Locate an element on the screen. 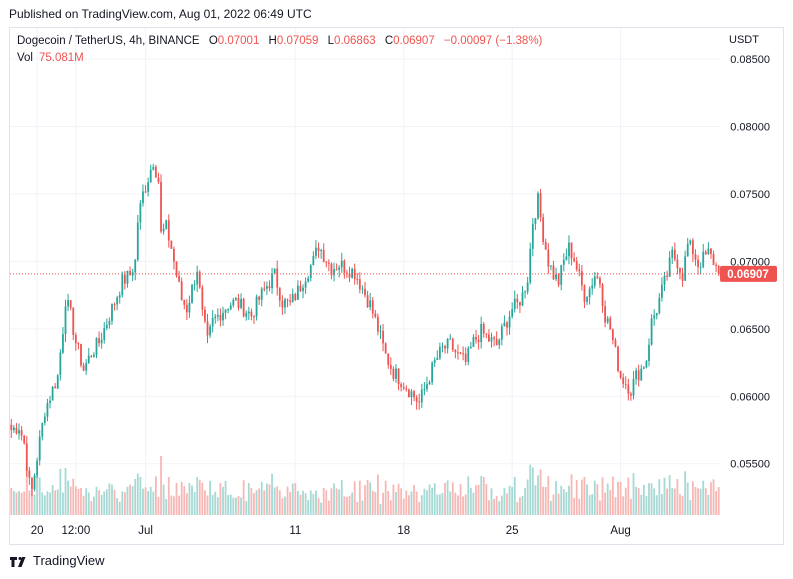  y-tick-label: 0.07500 is located at coordinates (750, 195).